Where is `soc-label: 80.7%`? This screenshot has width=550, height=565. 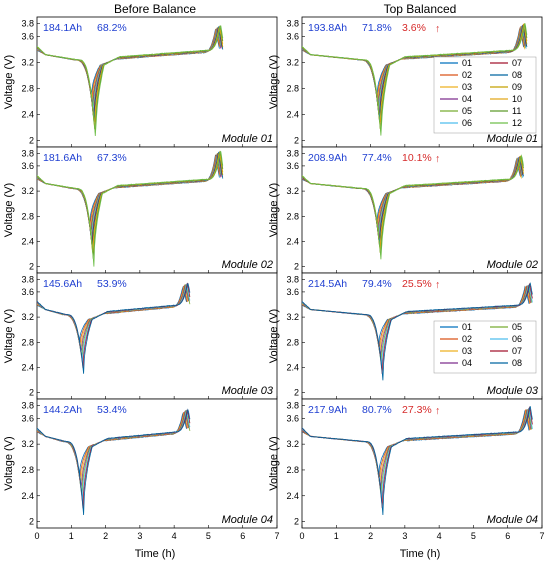
soc-label: 80.7% is located at coordinates (377, 410).